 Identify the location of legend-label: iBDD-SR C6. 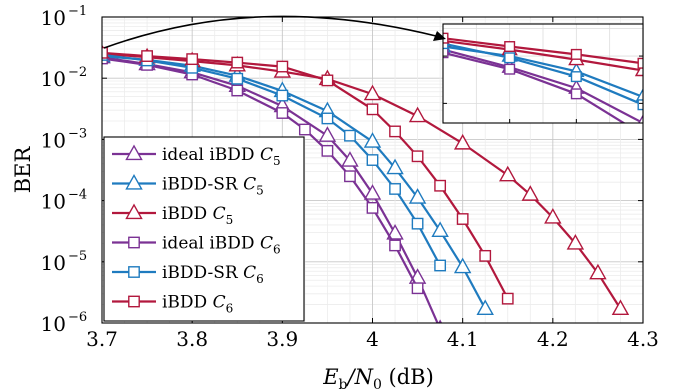
(213, 274).